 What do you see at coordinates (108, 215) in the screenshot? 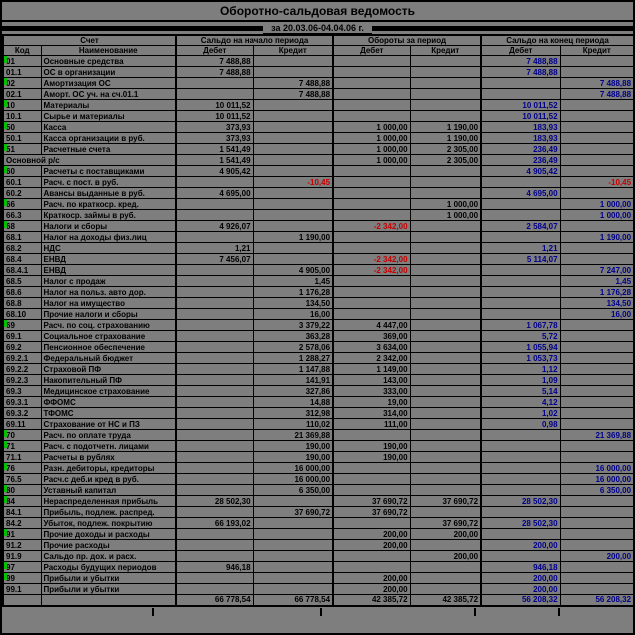
I see `name-cell: Краткоср. займы в руб.` at bounding box center [108, 215].